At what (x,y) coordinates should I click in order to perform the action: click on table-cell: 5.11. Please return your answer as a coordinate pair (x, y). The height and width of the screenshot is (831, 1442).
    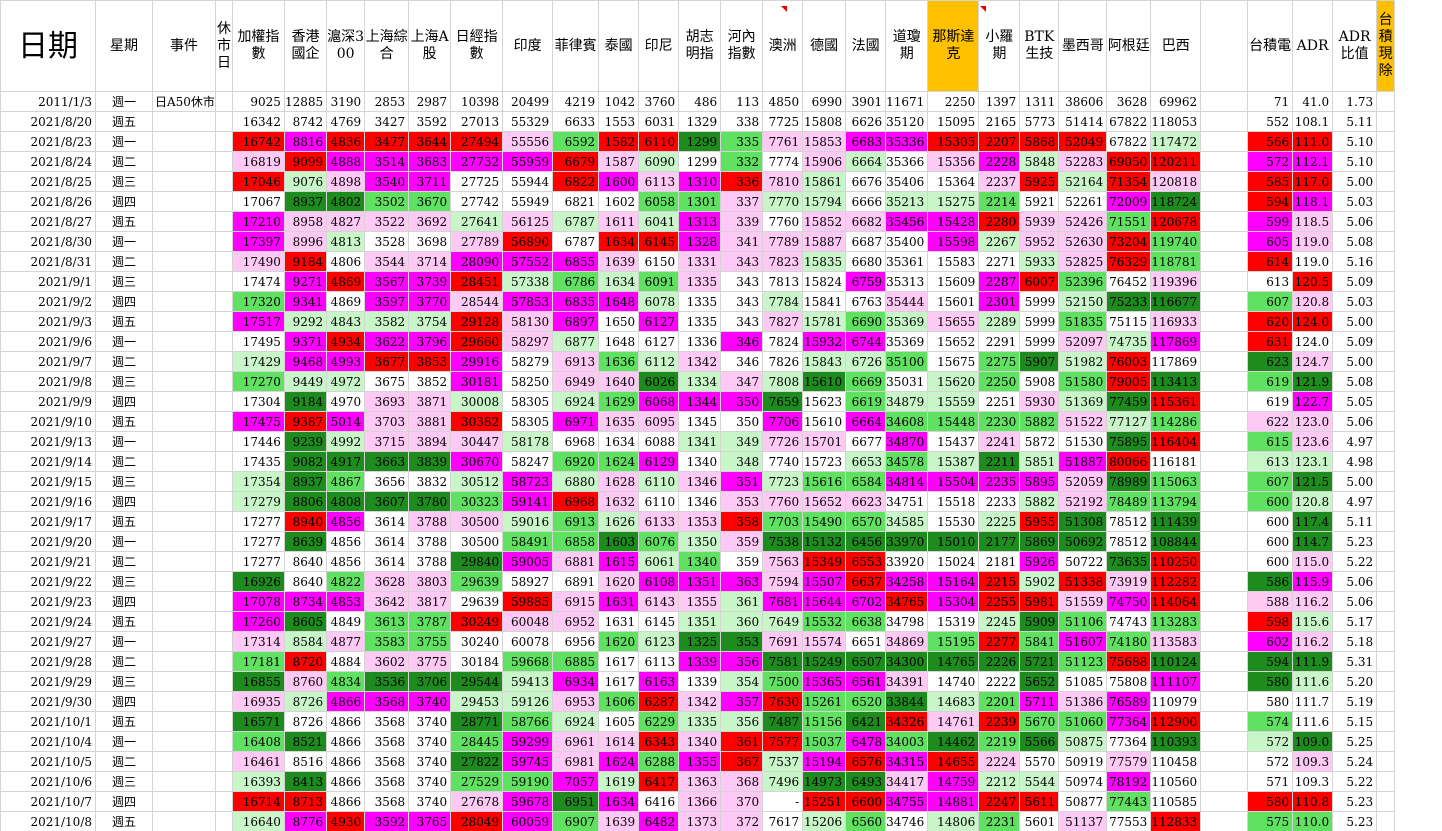
    Looking at the image, I should click on (1355, 521).